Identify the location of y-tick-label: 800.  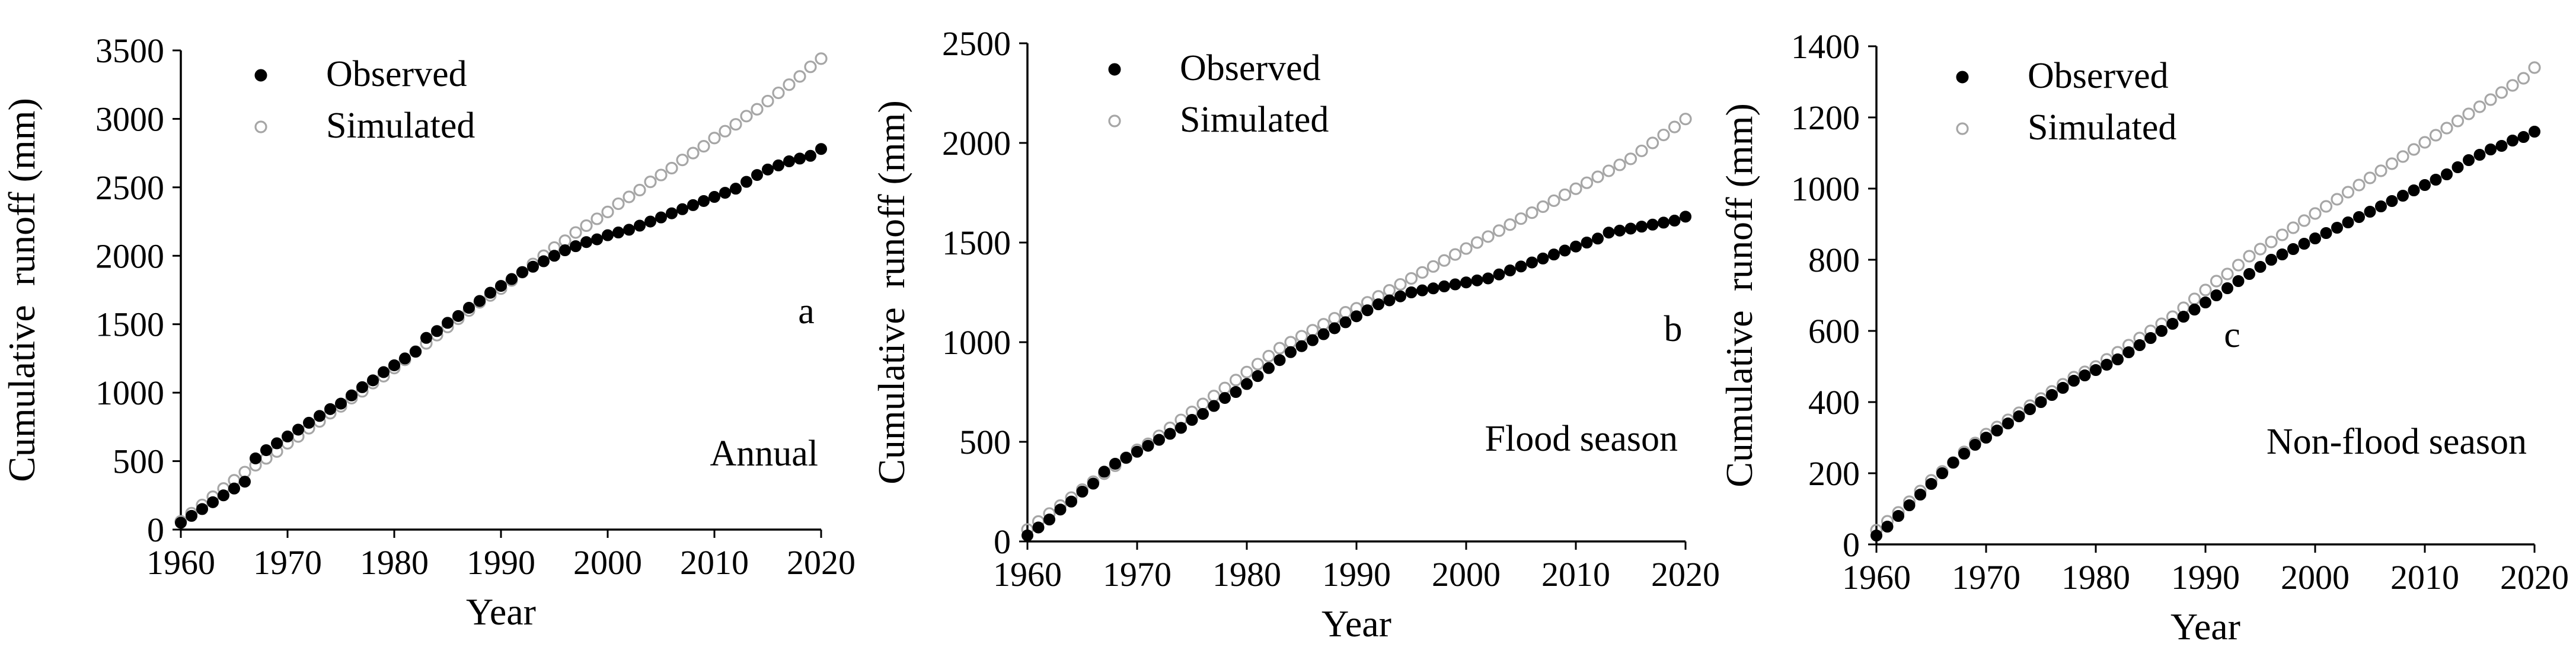
(1834, 260).